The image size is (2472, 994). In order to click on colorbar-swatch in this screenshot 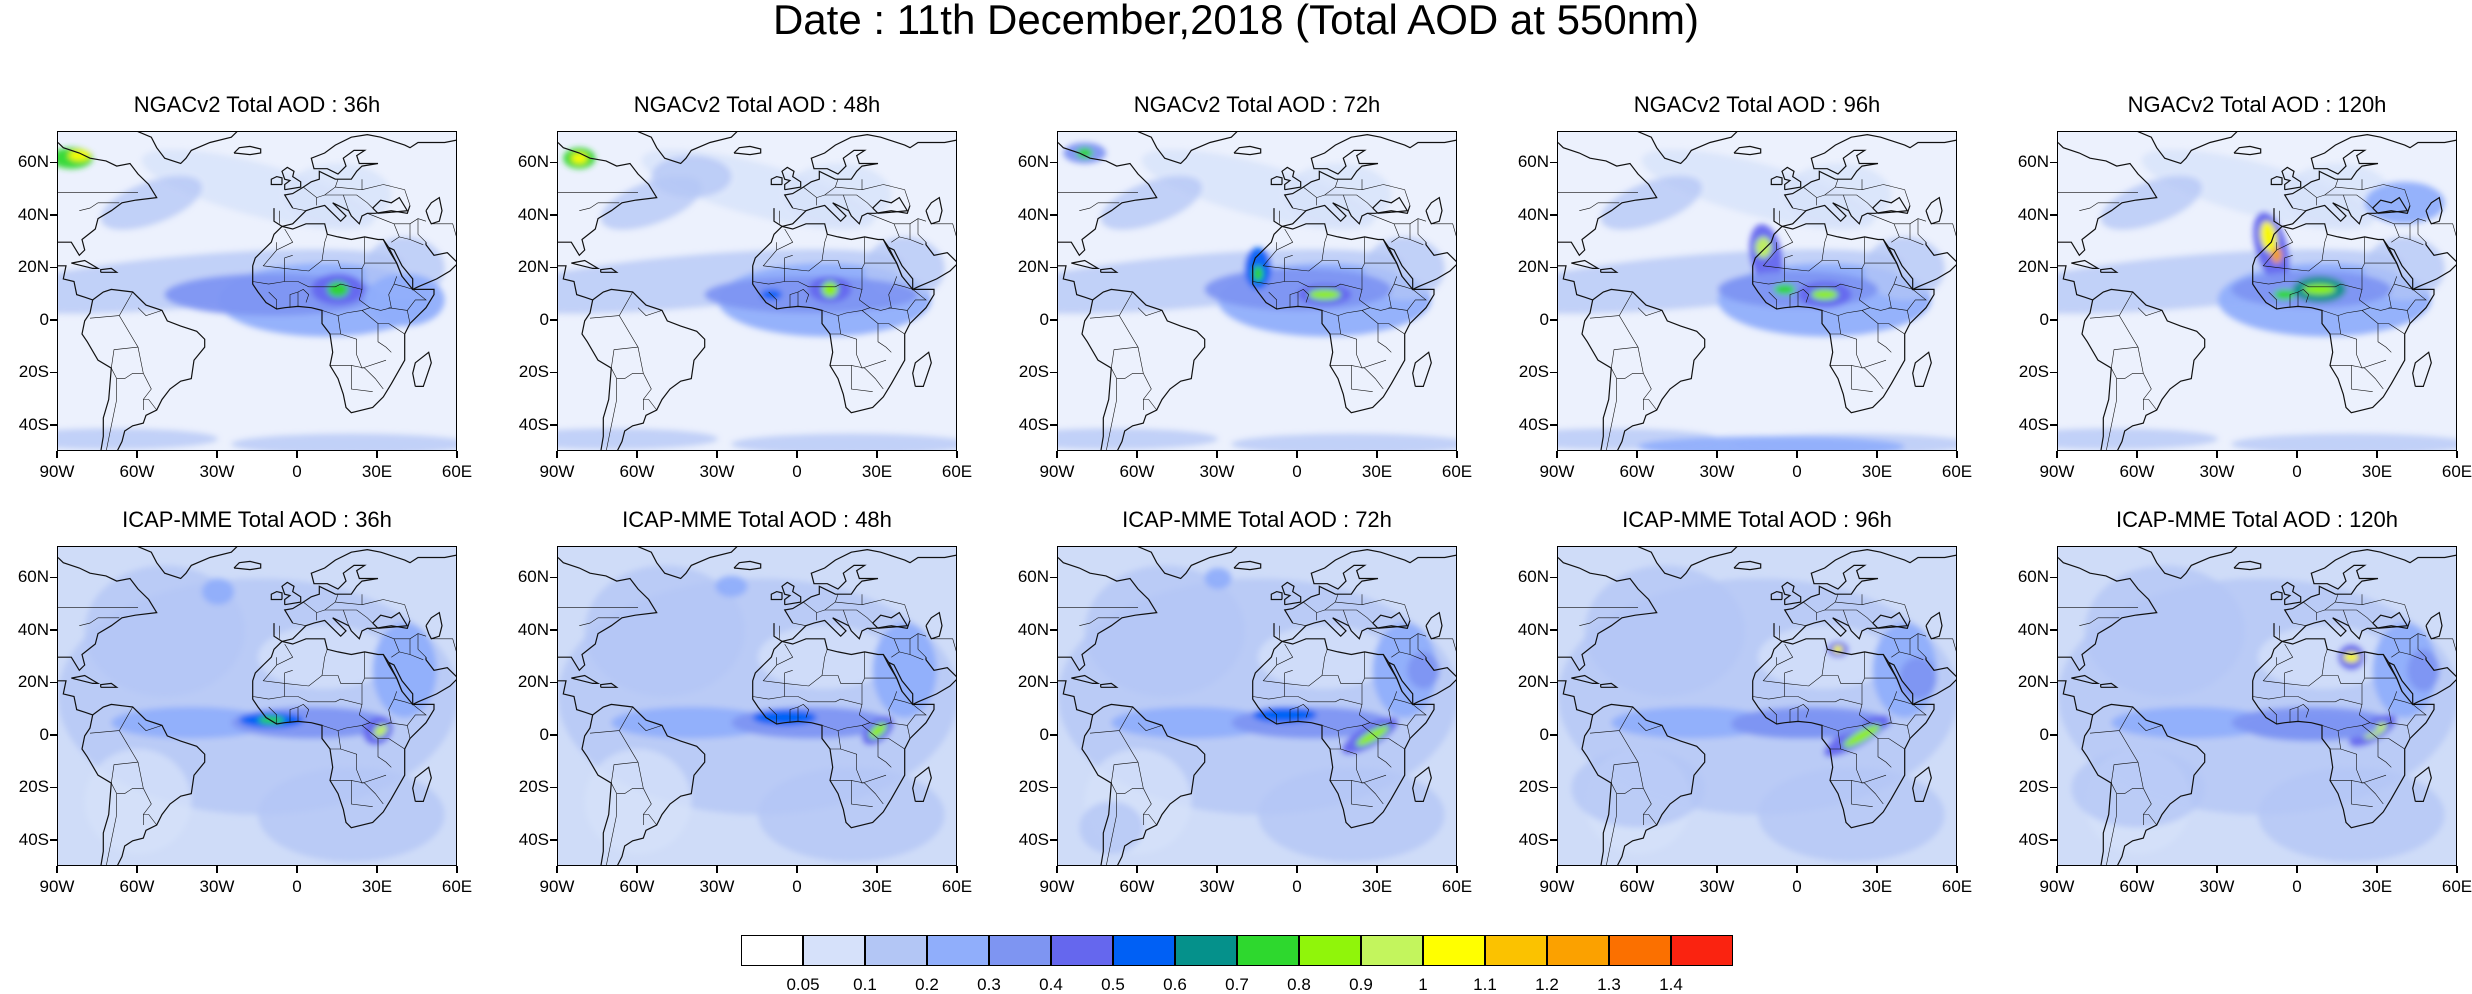, I will do `click(1206, 950)`.